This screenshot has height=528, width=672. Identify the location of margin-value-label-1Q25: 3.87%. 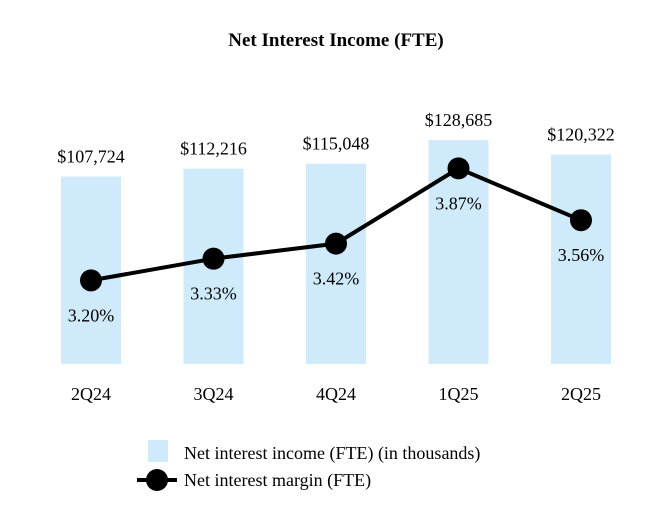
(458, 203).